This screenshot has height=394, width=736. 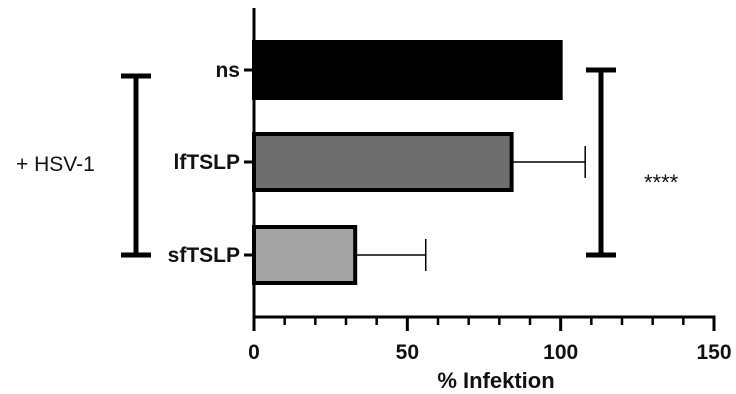 I want to click on significance-label: ****, so click(x=661, y=182).